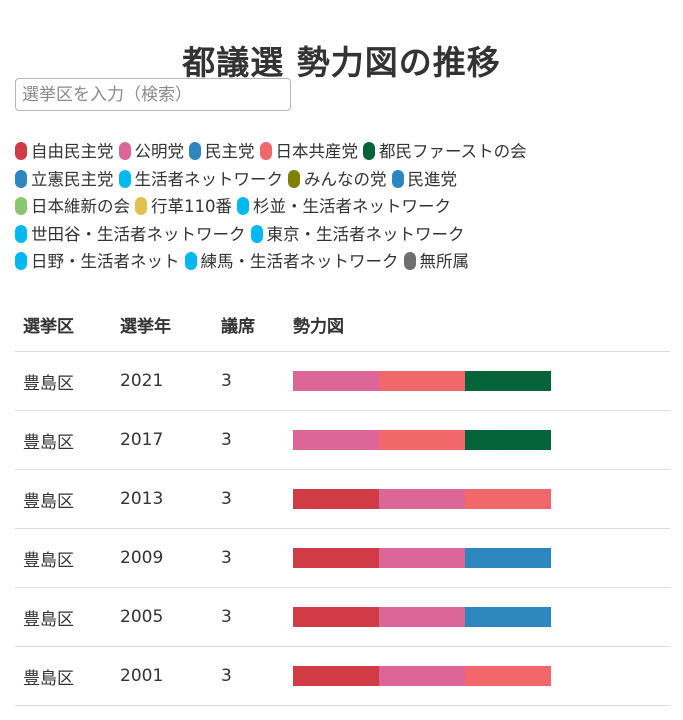  What do you see at coordinates (432, 179) in the screenshot?
I see `legend-label: 民進党` at bounding box center [432, 179].